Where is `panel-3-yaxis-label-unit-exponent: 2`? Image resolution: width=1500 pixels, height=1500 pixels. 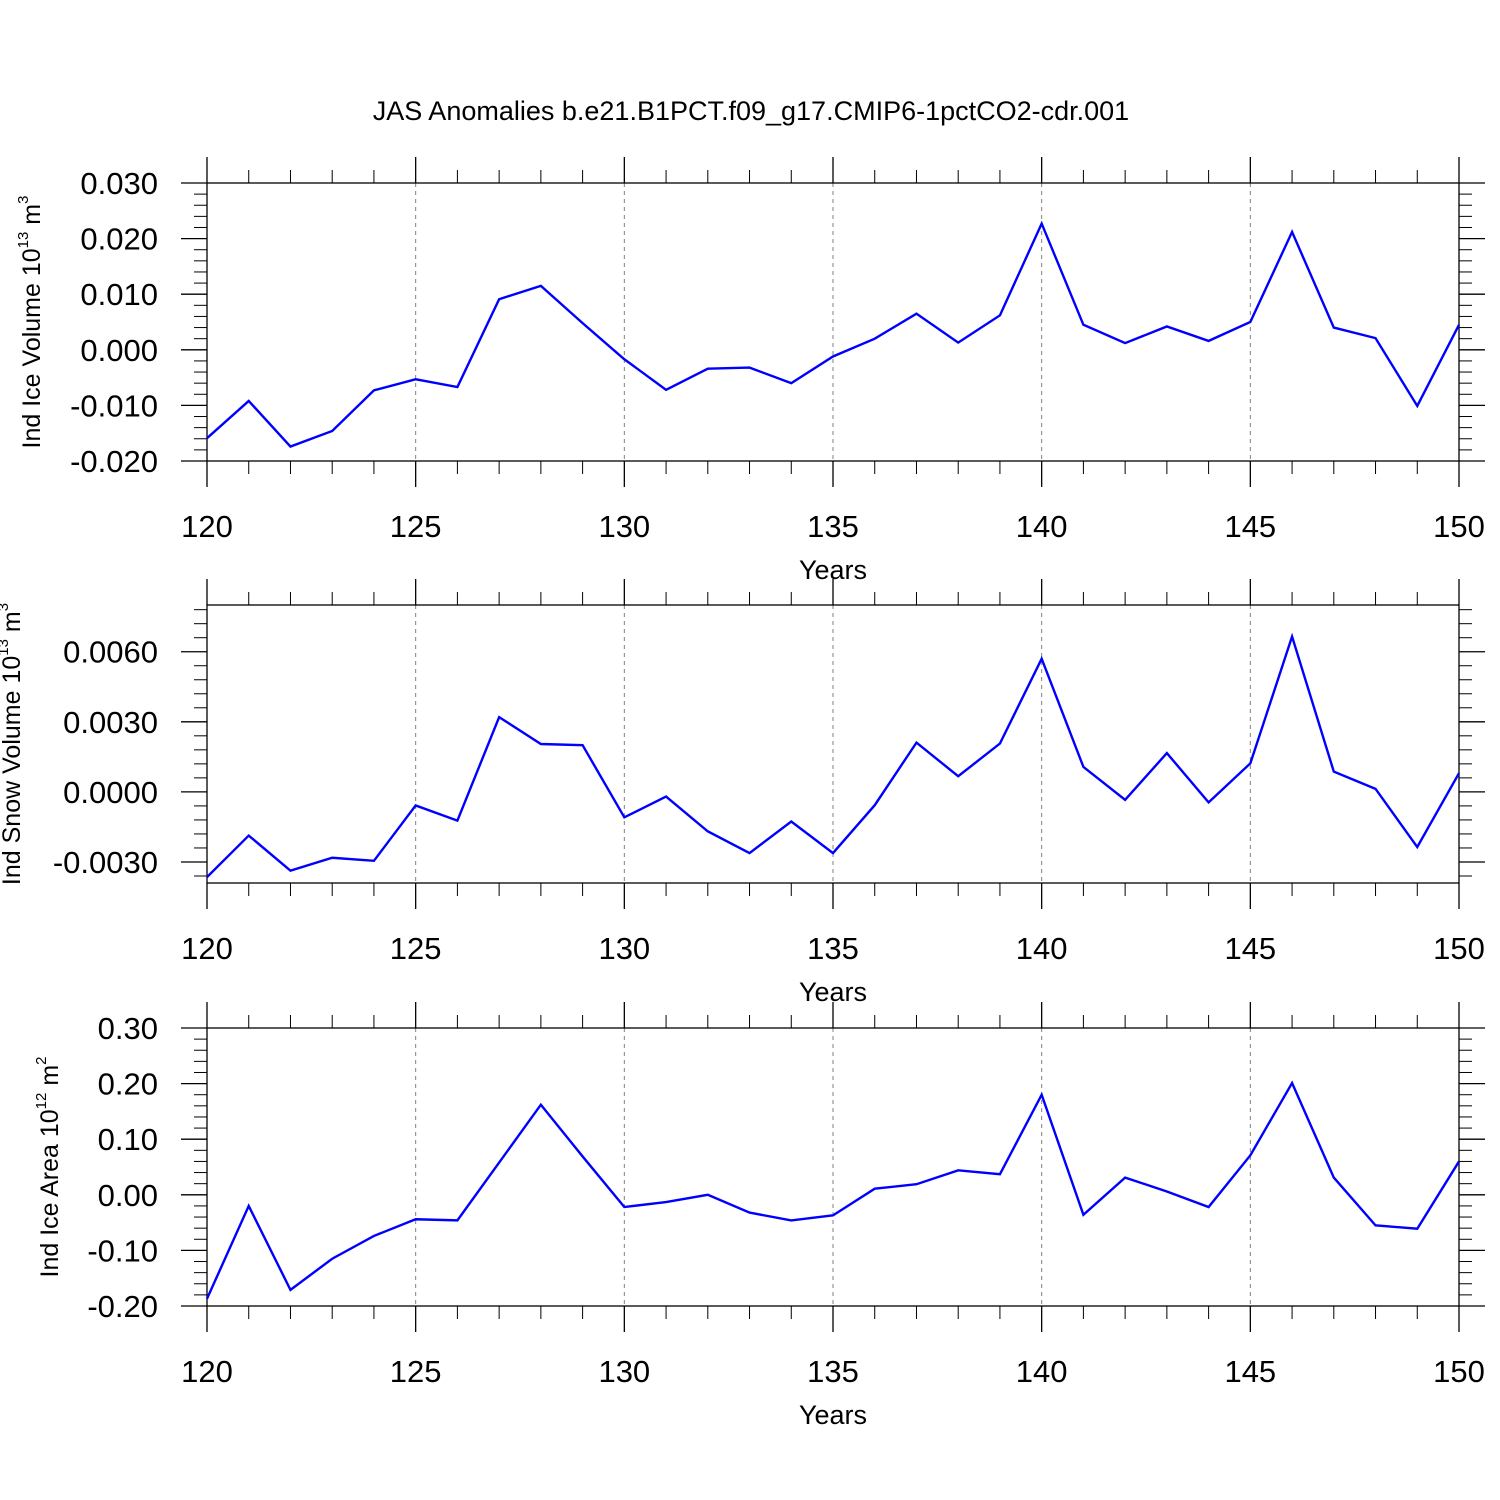 panel-3-yaxis-label-unit-exponent: 2 is located at coordinates (41, 1061).